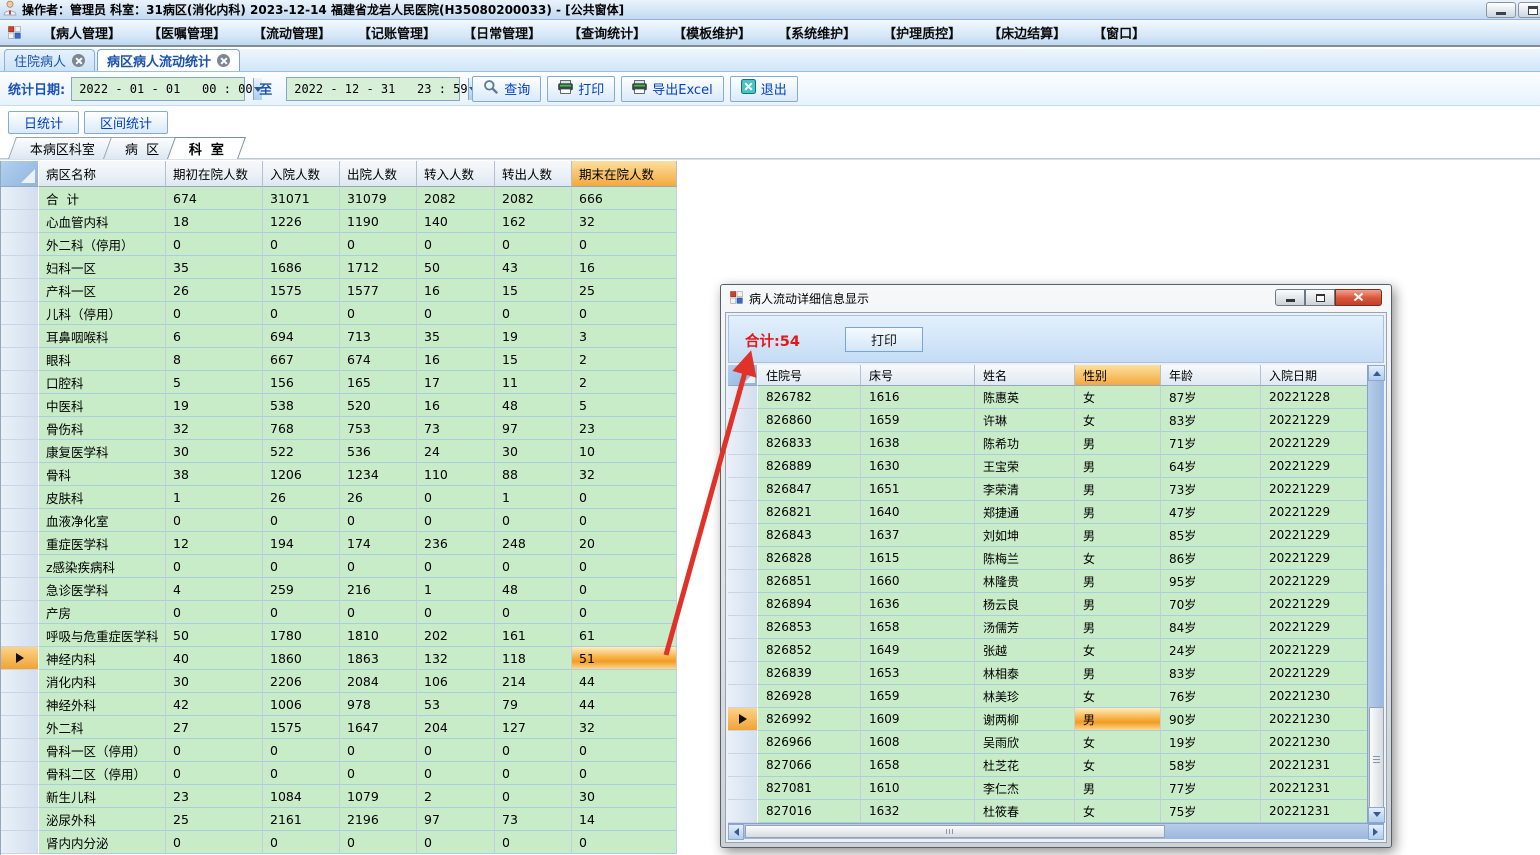 The height and width of the screenshot is (855, 1540). I want to click on table-cell: 18, so click(214, 221).